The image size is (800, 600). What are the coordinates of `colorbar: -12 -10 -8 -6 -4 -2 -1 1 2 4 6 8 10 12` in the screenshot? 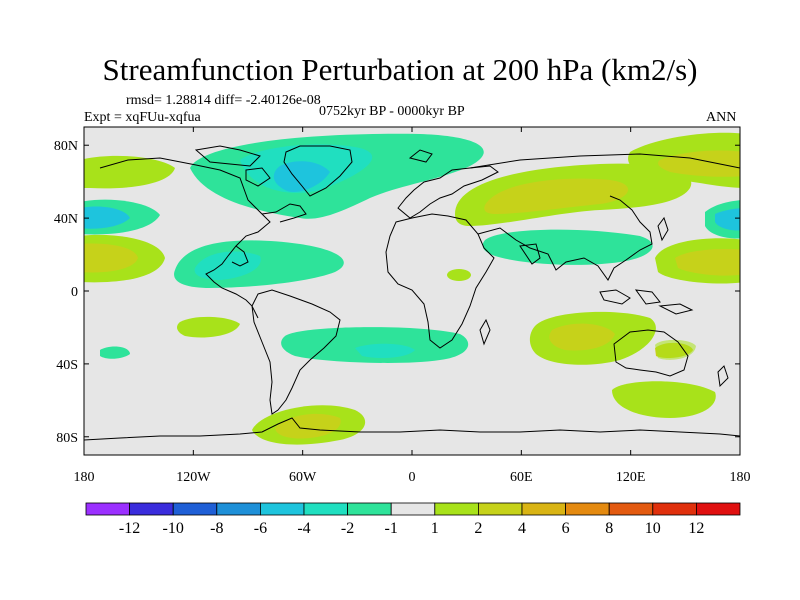 It's located at (413, 519).